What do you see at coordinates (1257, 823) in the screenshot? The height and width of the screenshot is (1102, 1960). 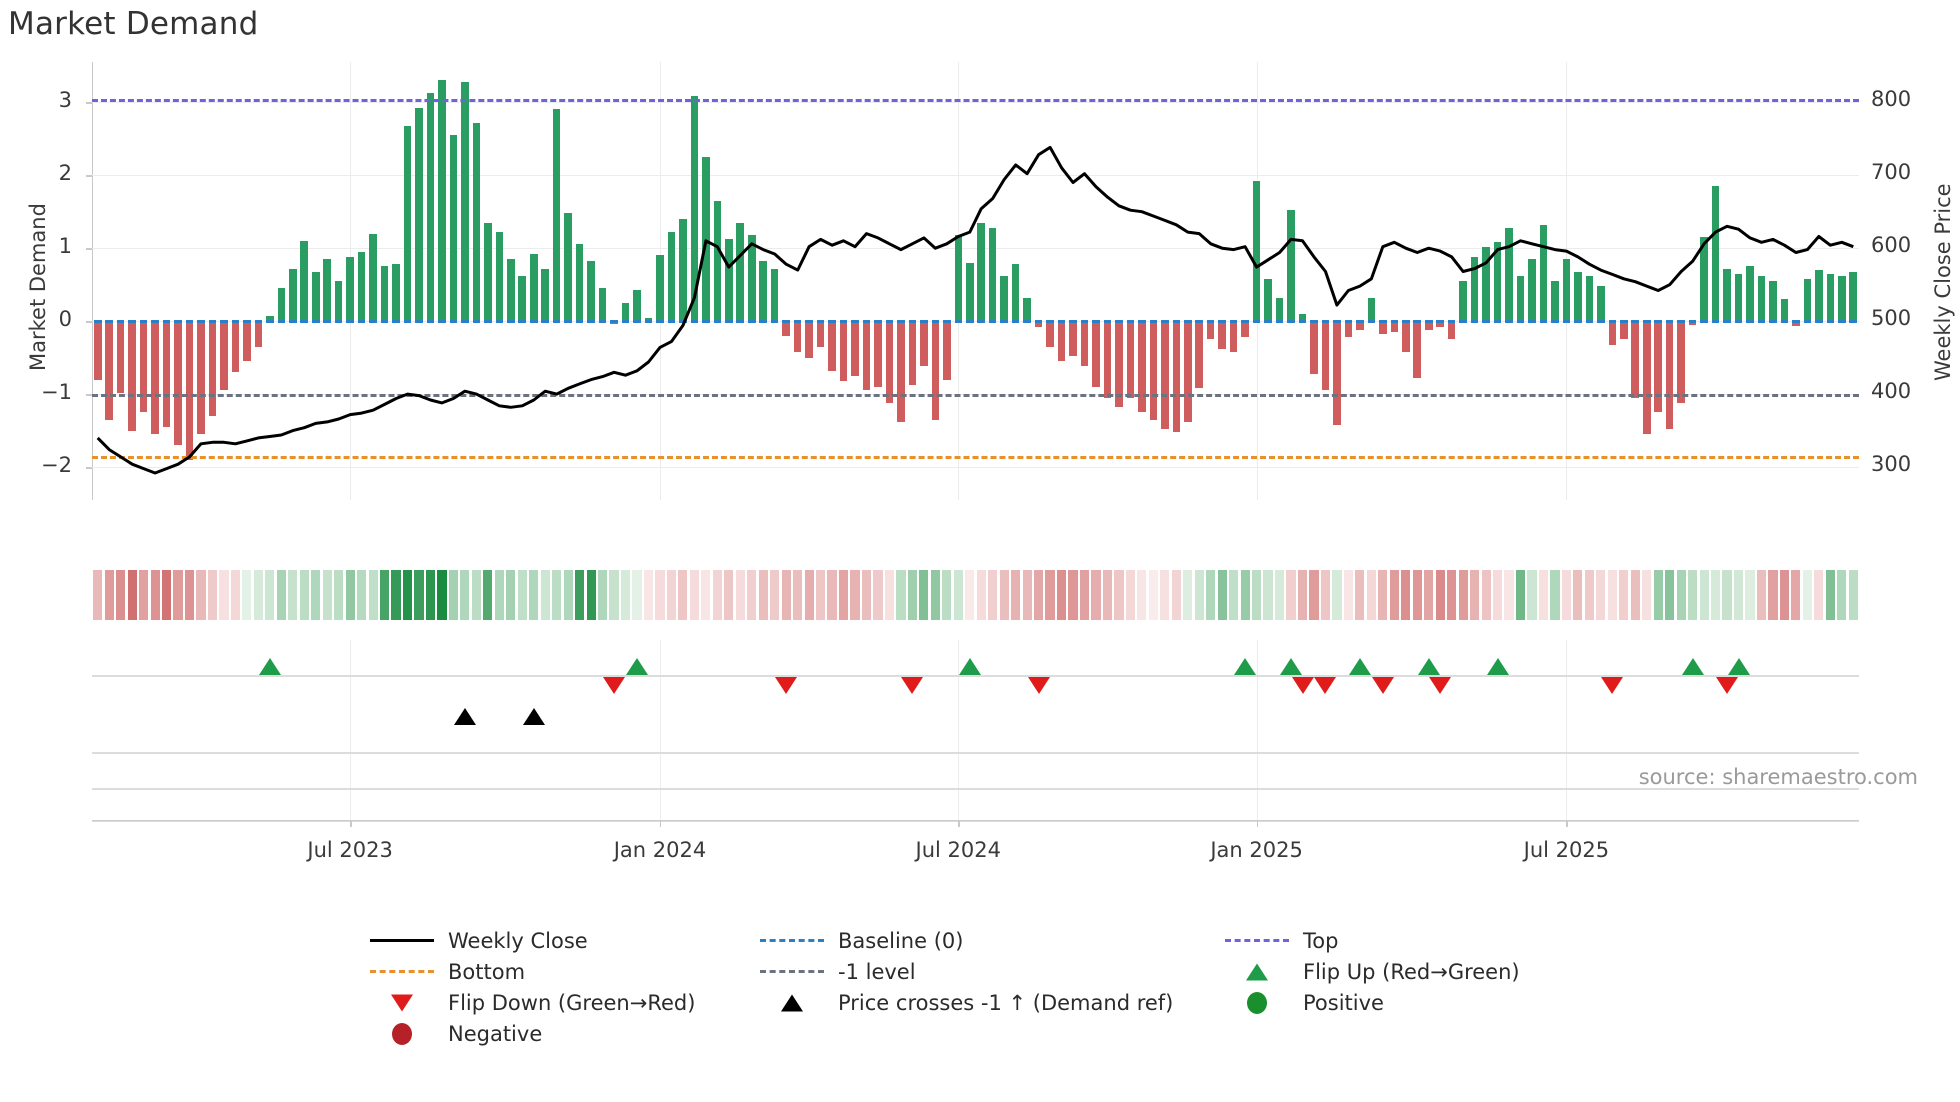 I see `x-tick-mark` at bounding box center [1257, 823].